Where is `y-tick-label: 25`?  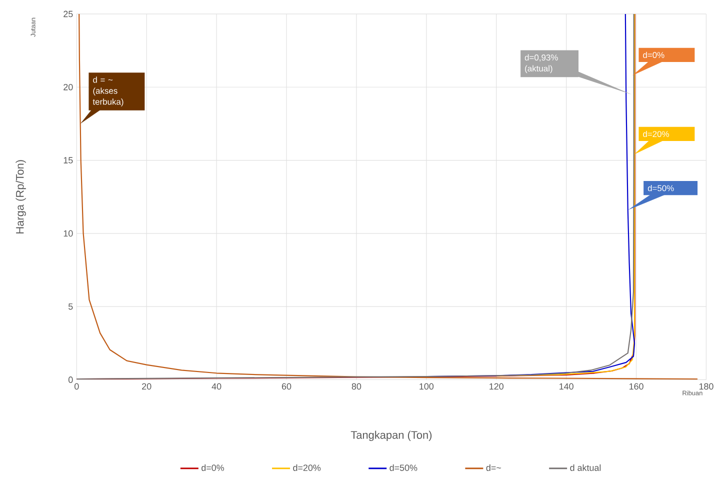
y-tick-label: 25 is located at coordinates (68, 14).